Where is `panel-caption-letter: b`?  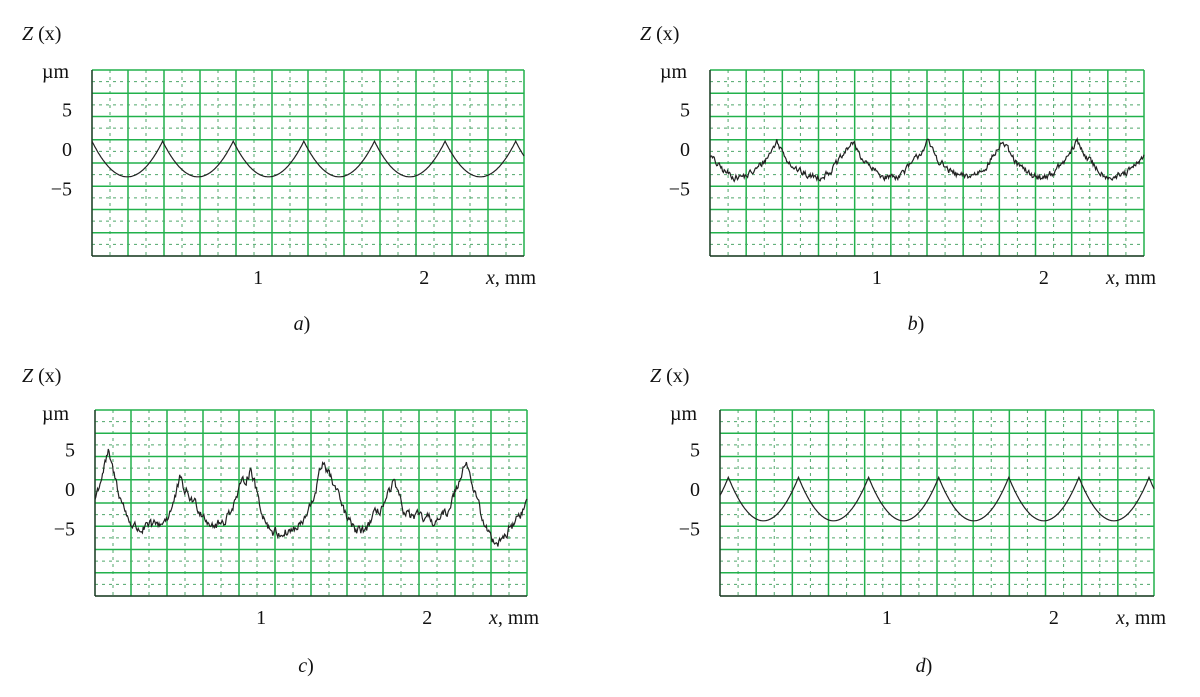 panel-caption-letter: b is located at coordinates (913, 324).